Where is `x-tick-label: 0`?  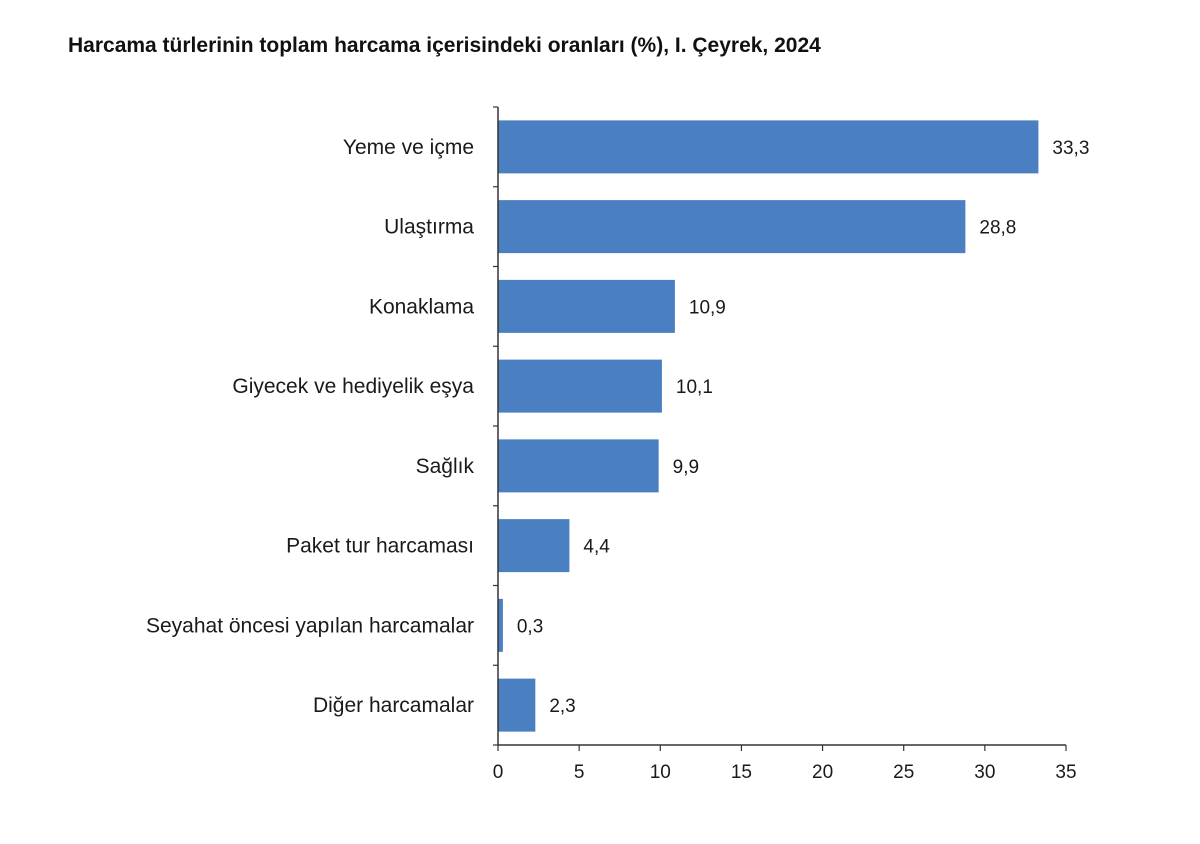 x-tick-label: 0 is located at coordinates (498, 772).